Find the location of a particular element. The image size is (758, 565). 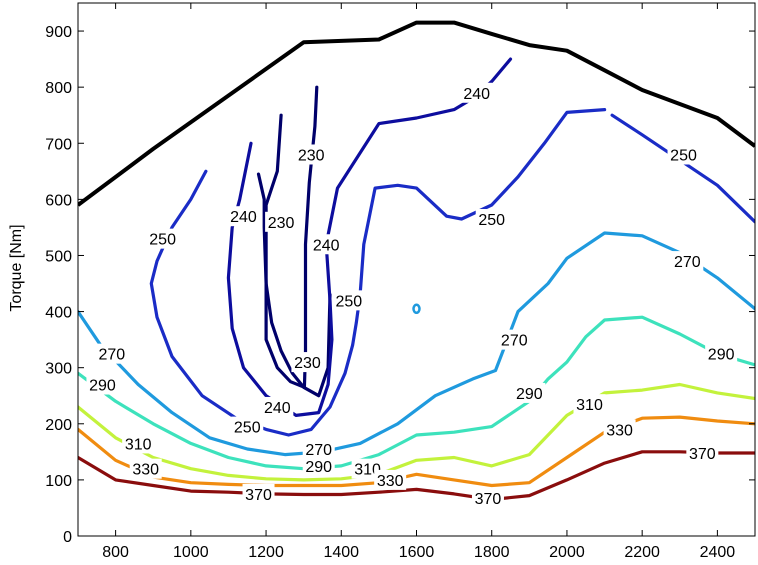

y-tick-label: 0 is located at coordinates (67, 537).